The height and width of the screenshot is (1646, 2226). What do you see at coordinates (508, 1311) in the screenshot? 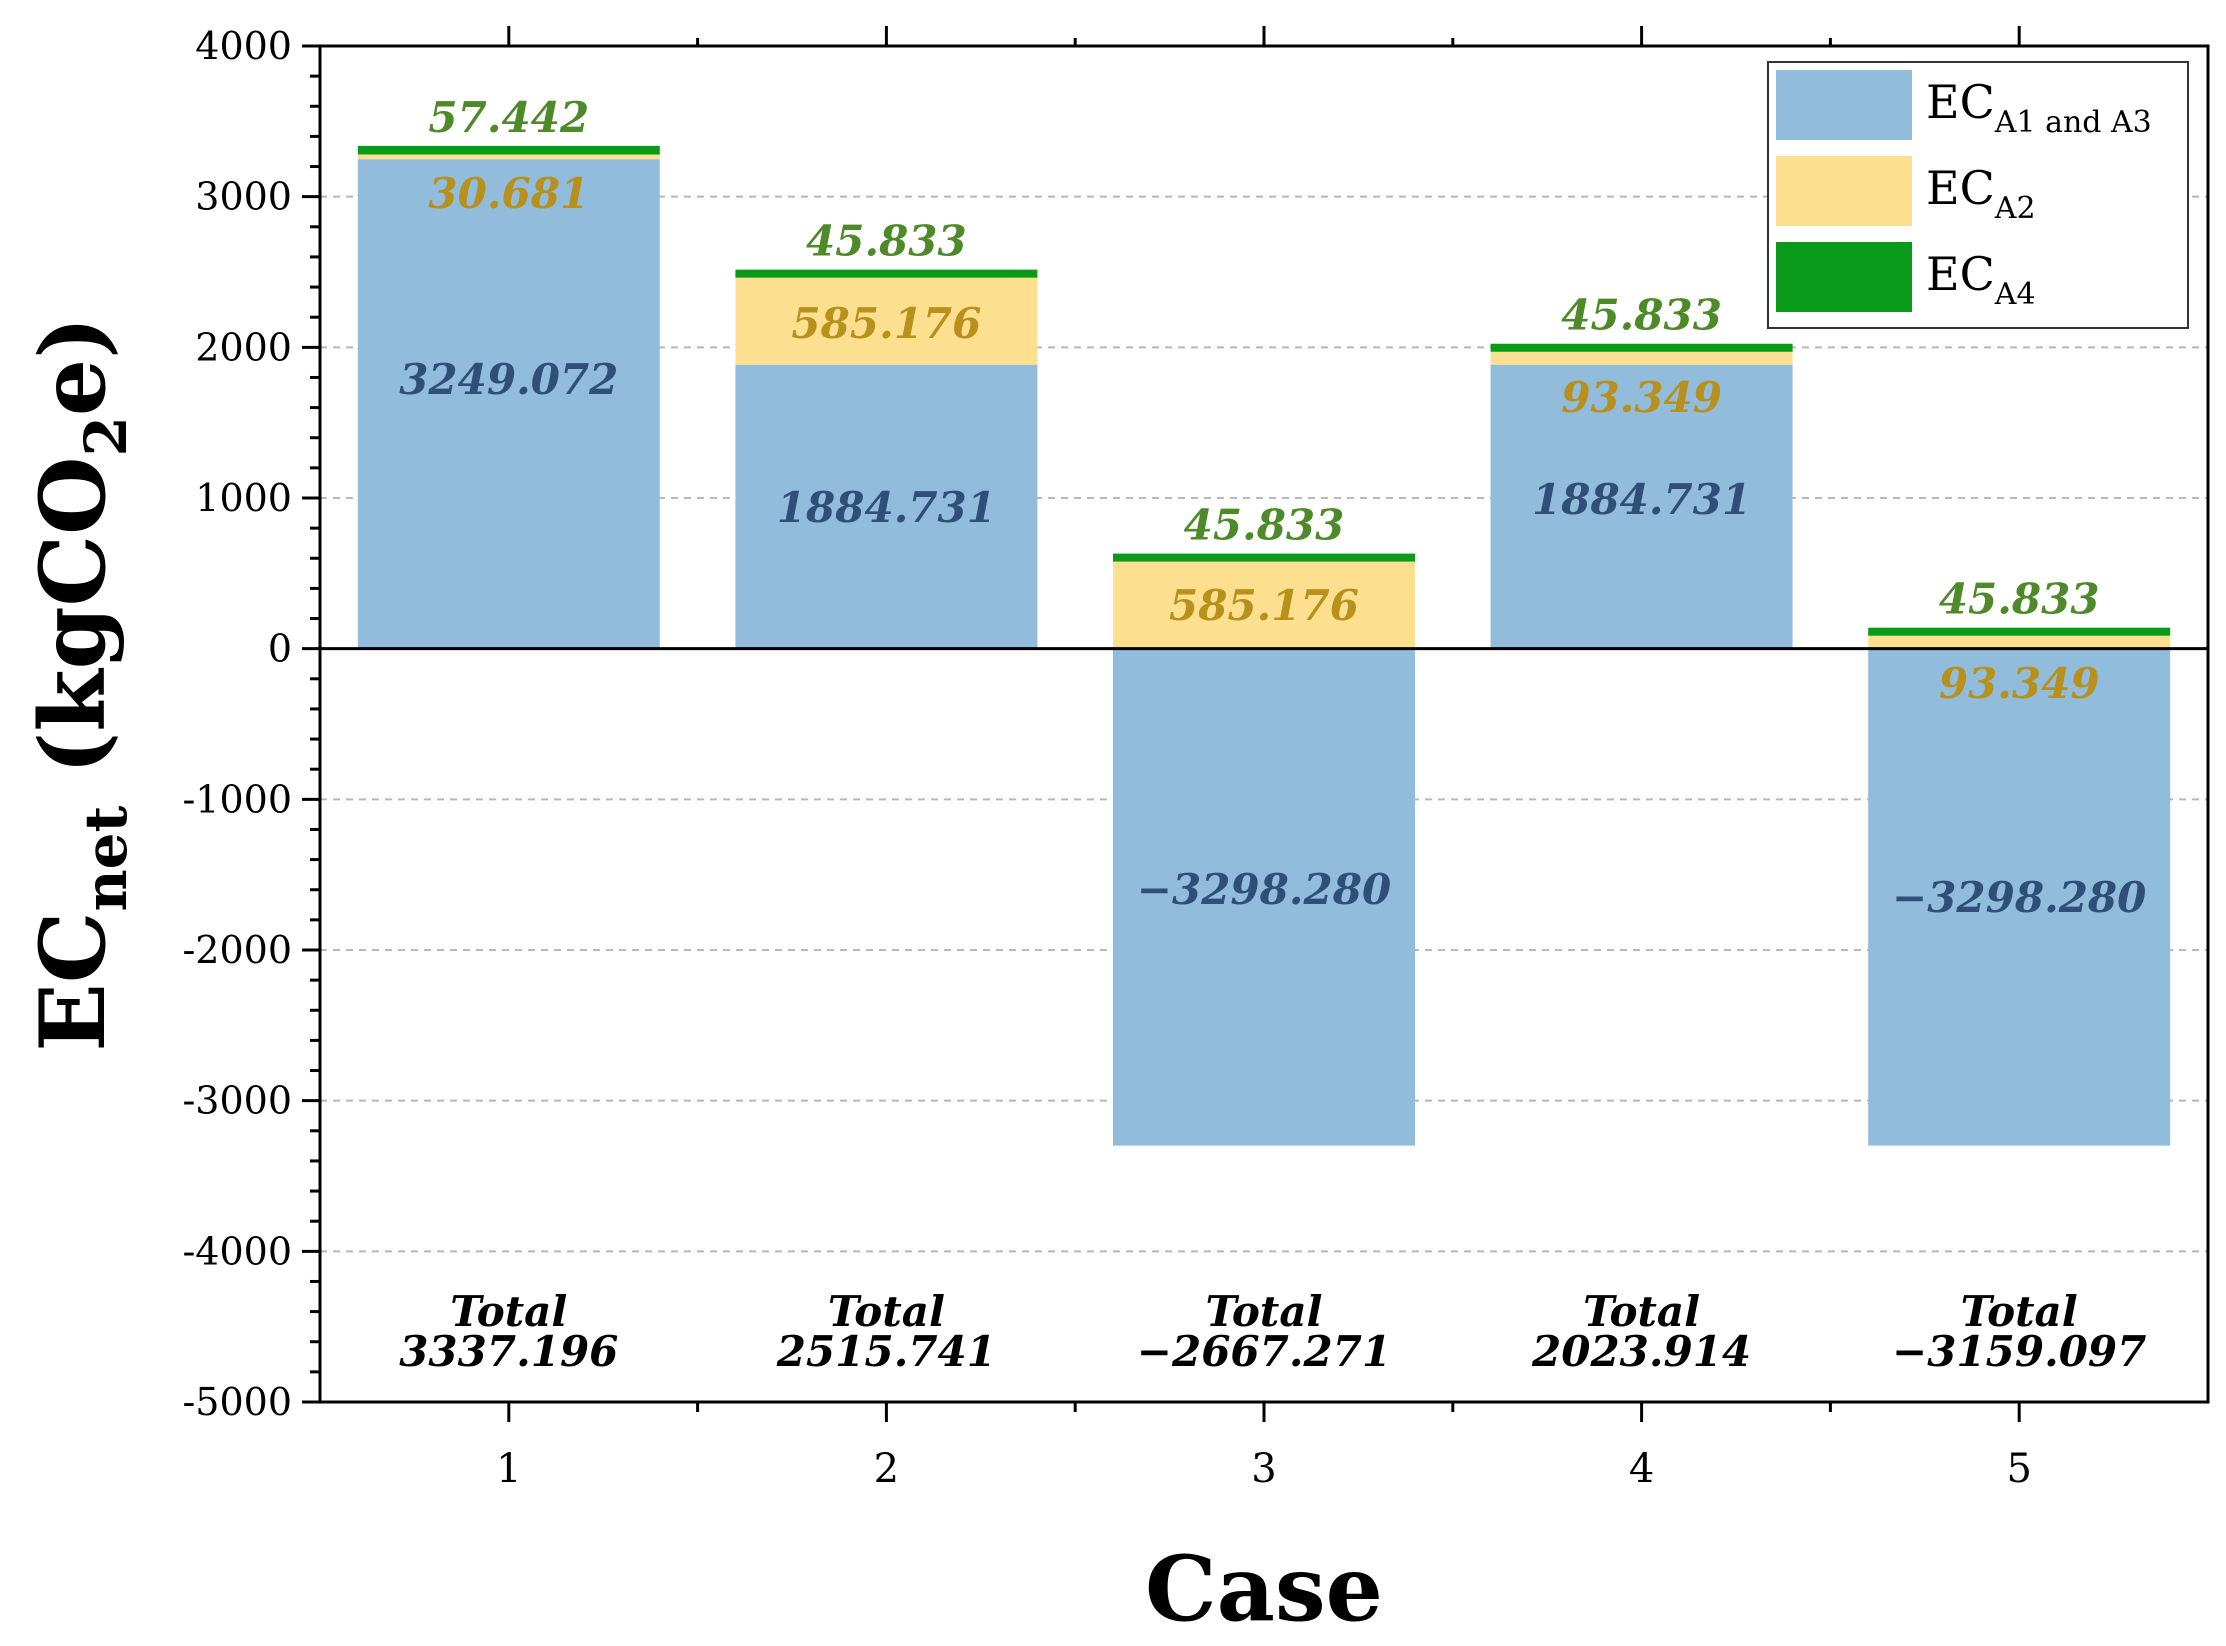
I see `total-heading-case-1: Total` at bounding box center [508, 1311].